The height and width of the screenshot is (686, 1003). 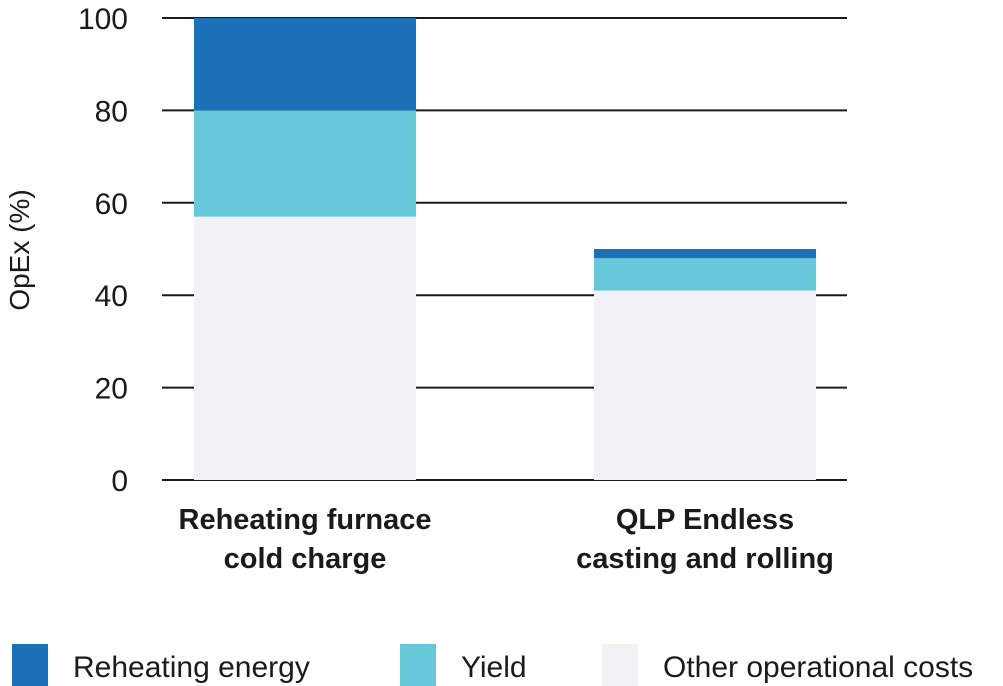 What do you see at coordinates (19, 249) in the screenshot?
I see `y-axis-label: OpEx (%)` at bounding box center [19, 249].